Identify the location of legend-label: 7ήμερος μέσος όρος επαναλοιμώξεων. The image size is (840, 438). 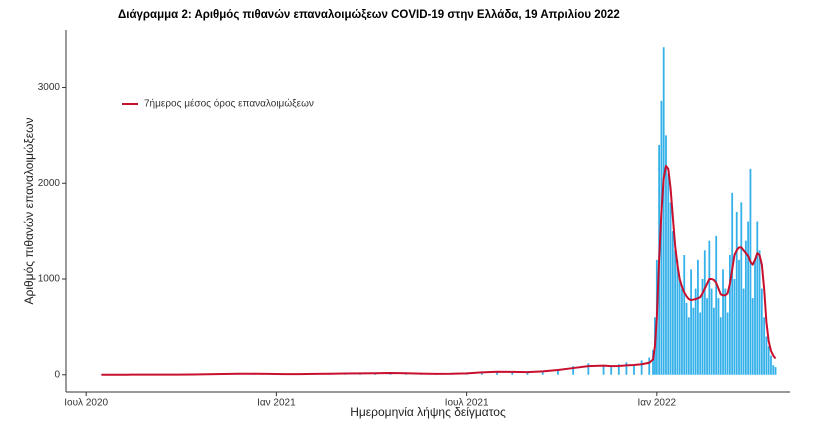
(229, 104).